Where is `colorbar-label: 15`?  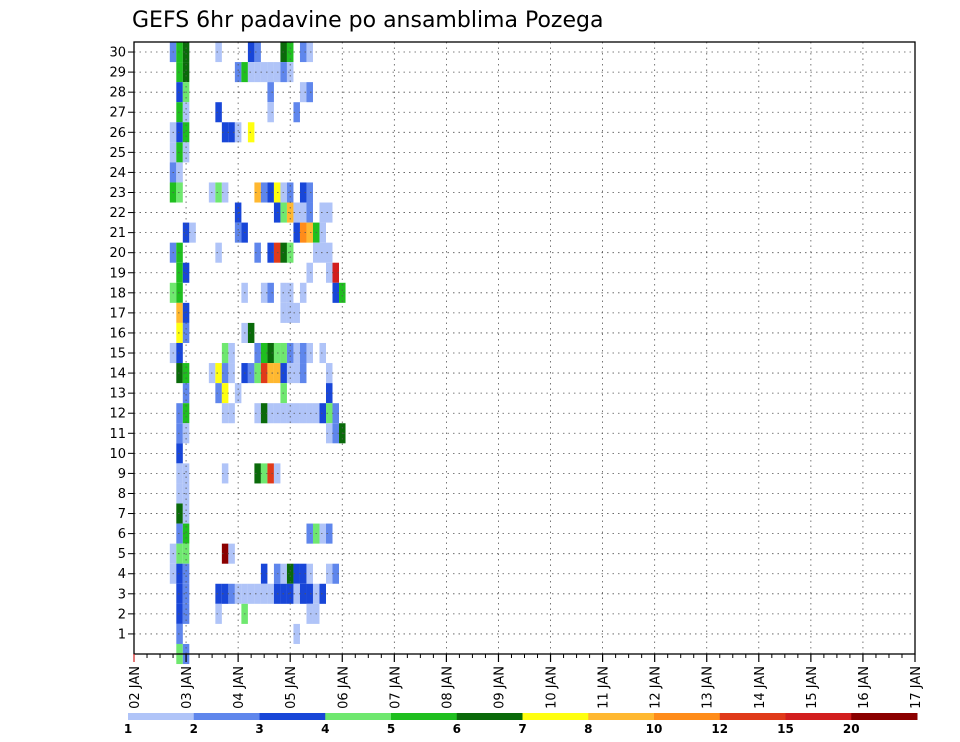 colorbar-label: 15 is located at coordinates (785, 729).